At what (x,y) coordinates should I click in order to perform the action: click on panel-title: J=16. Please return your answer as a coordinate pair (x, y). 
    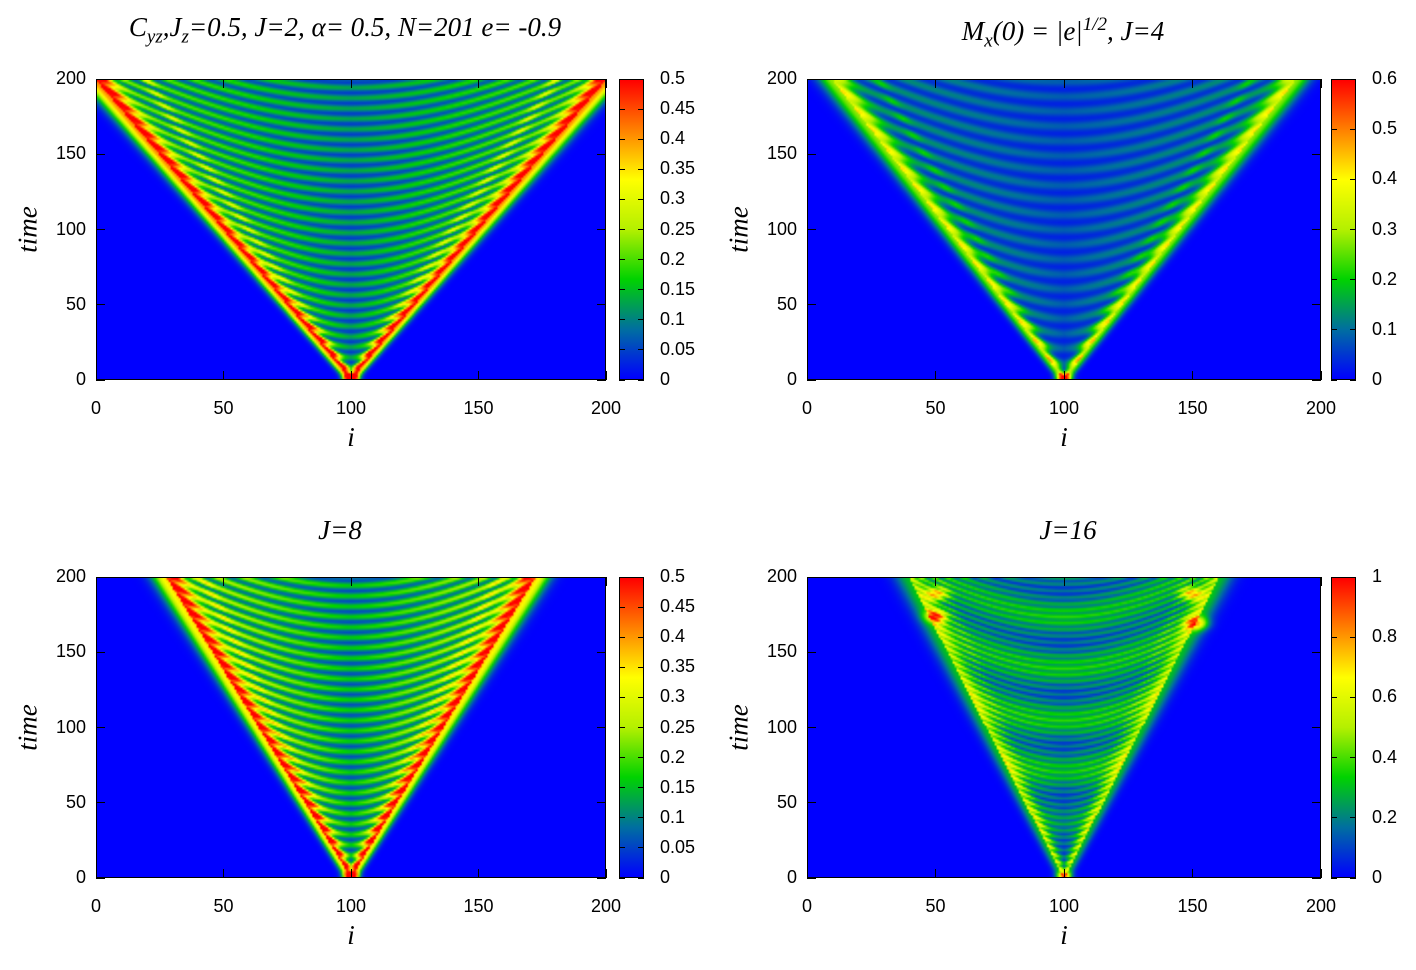
    Looking at the image, I should click on (1068, 530).